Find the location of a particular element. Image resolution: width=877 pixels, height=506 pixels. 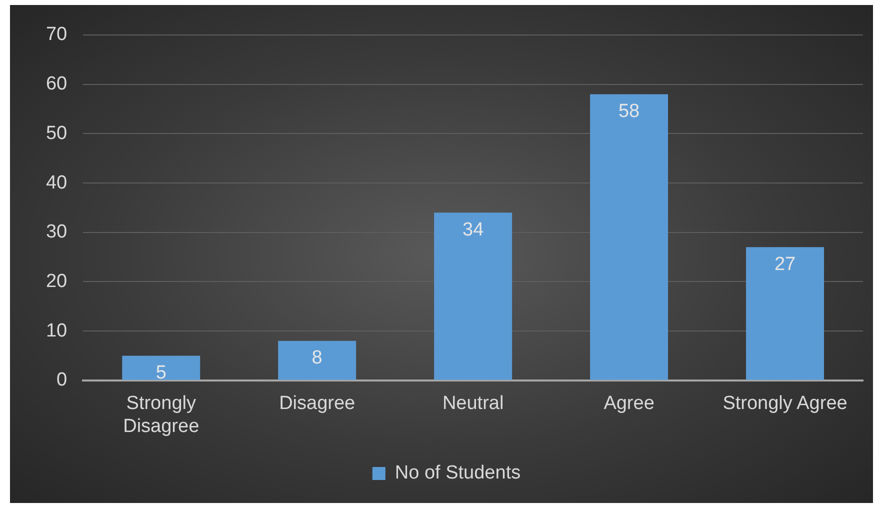

y-tick-label: 70 is located at coordinates (57, 35).